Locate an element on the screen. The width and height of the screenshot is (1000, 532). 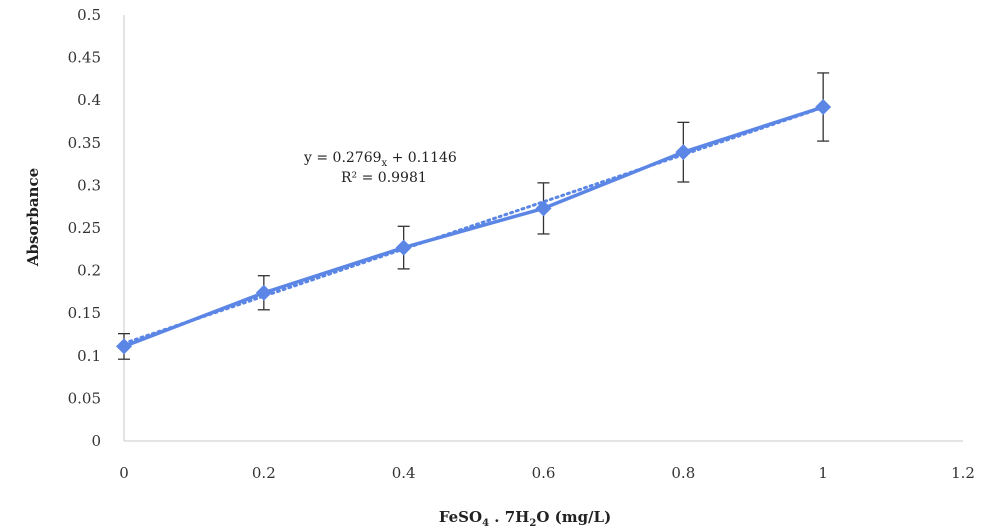
x-tick-label: 1.2 is located at coordinates (963, 473).